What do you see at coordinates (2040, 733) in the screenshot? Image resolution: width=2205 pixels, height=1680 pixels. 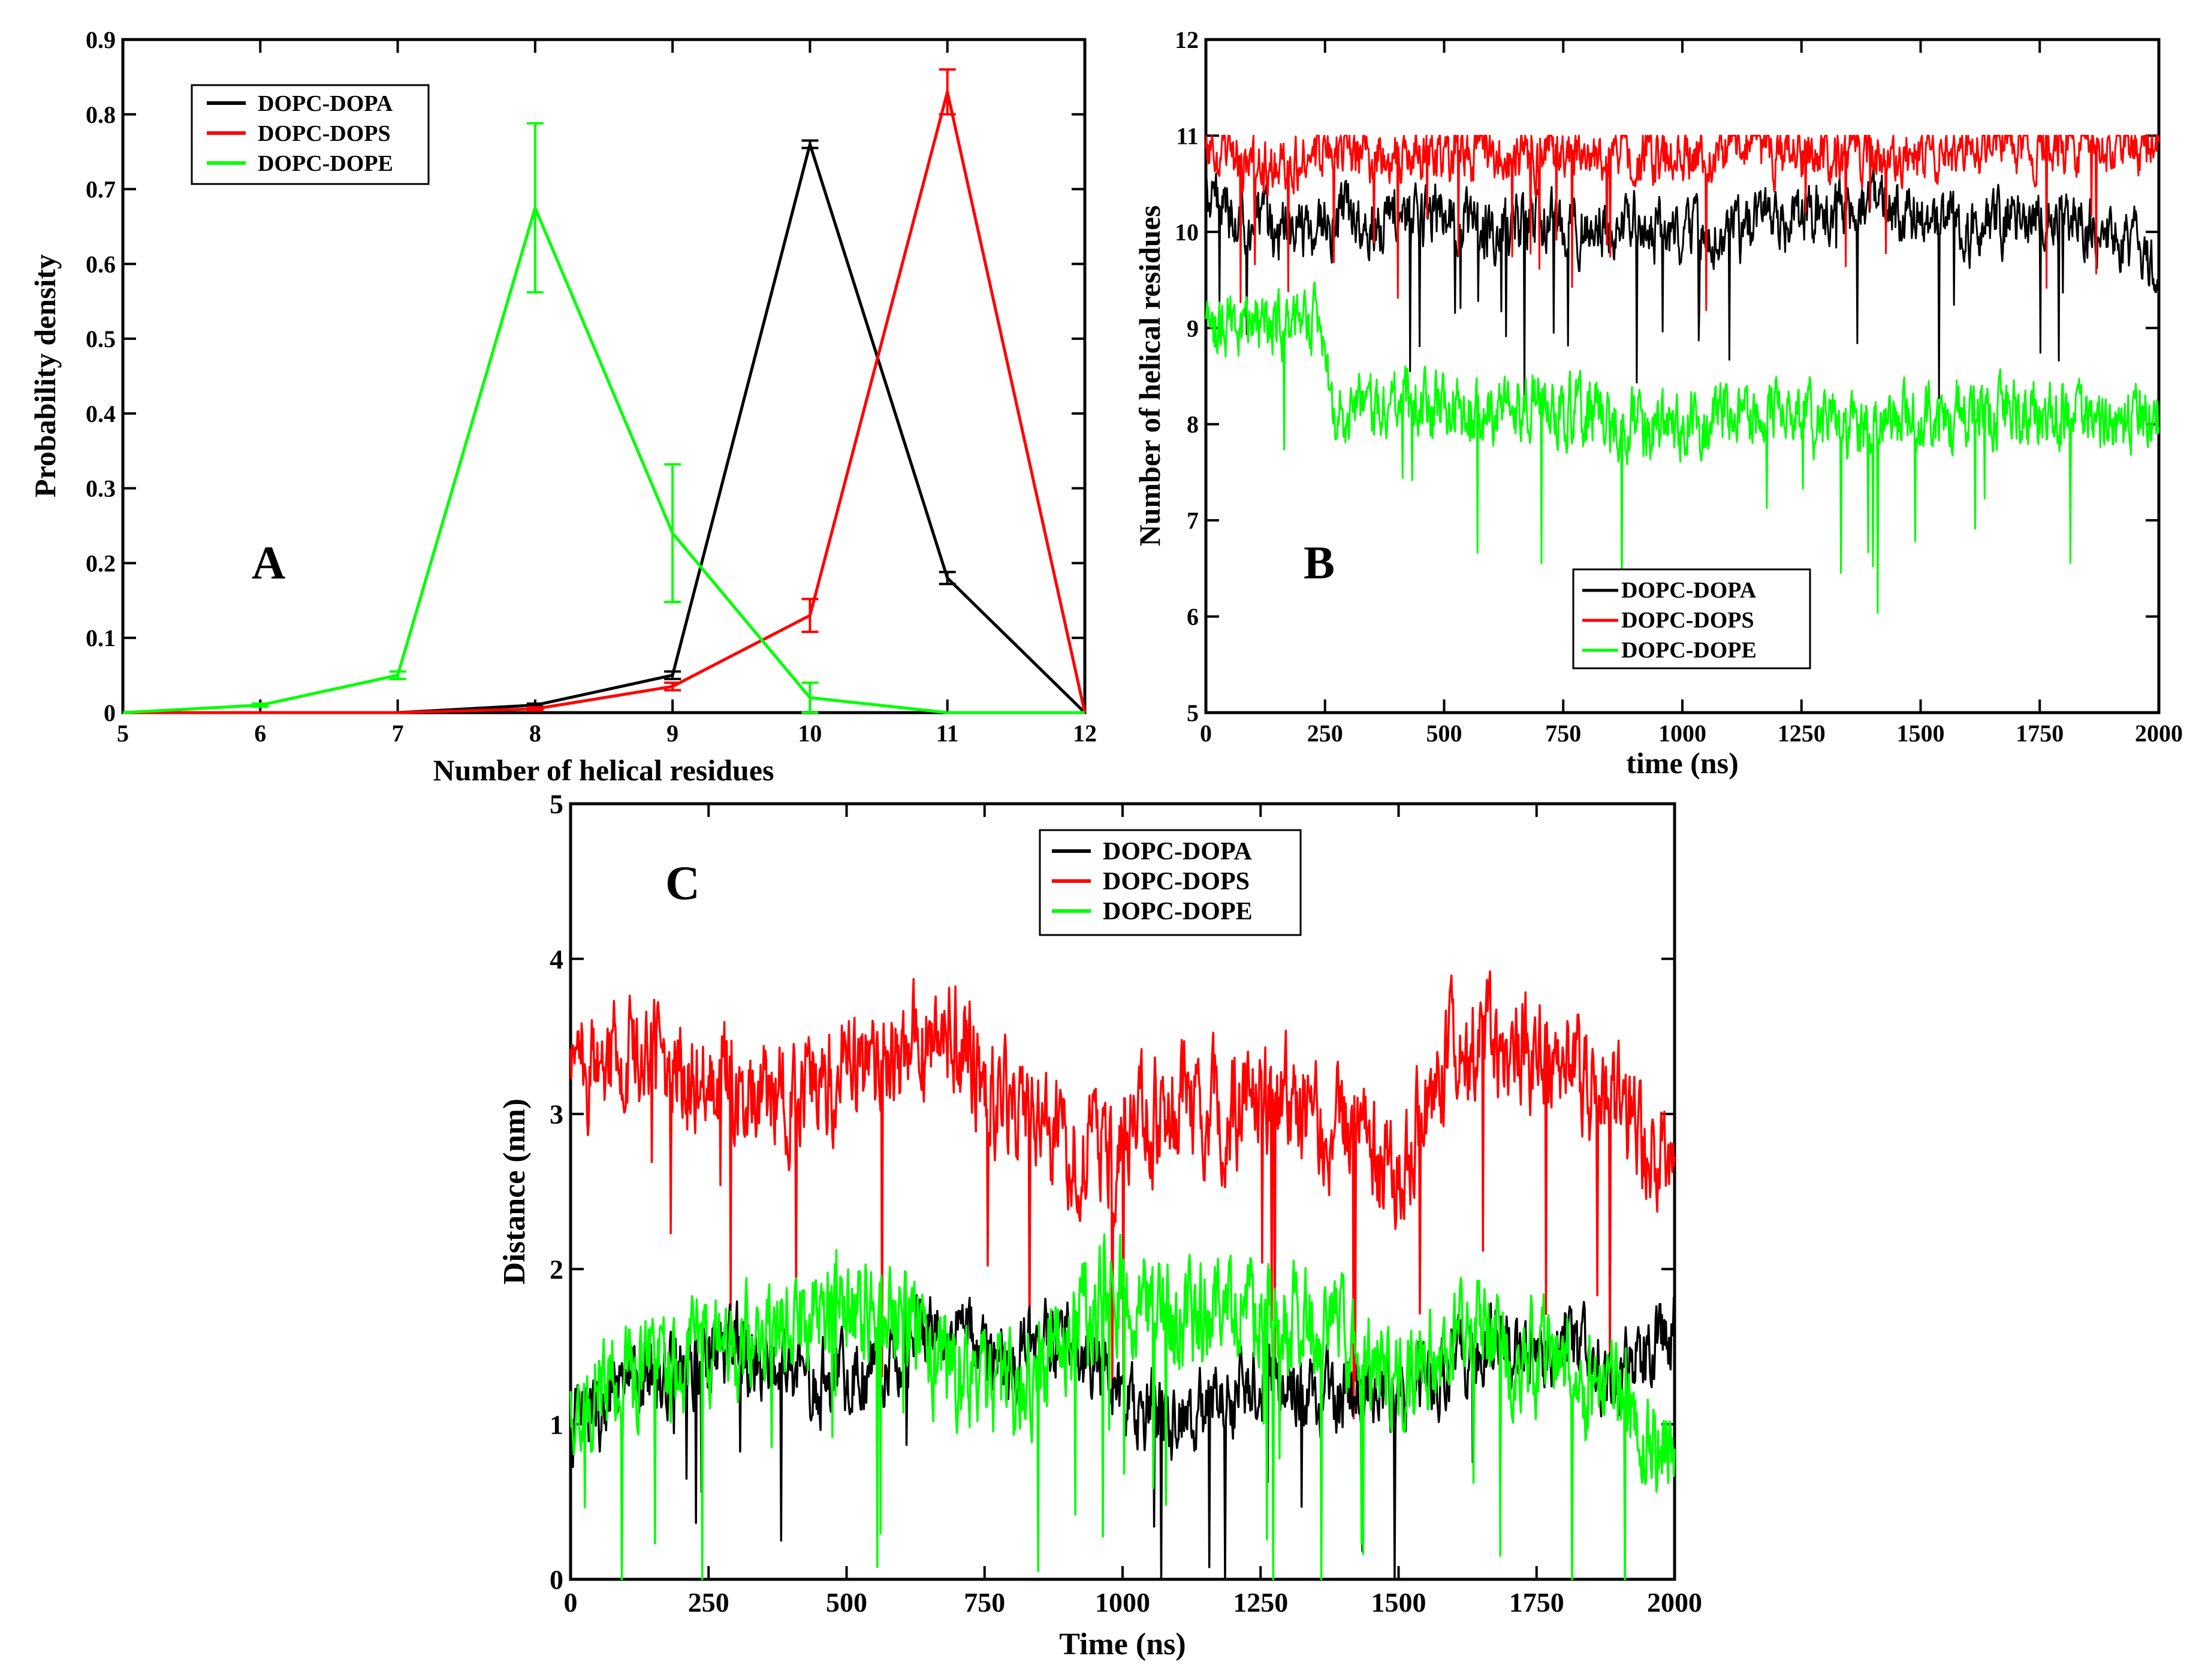 I see `panel-b-xtick-label: 1750` at bounding box center [2040, 733].